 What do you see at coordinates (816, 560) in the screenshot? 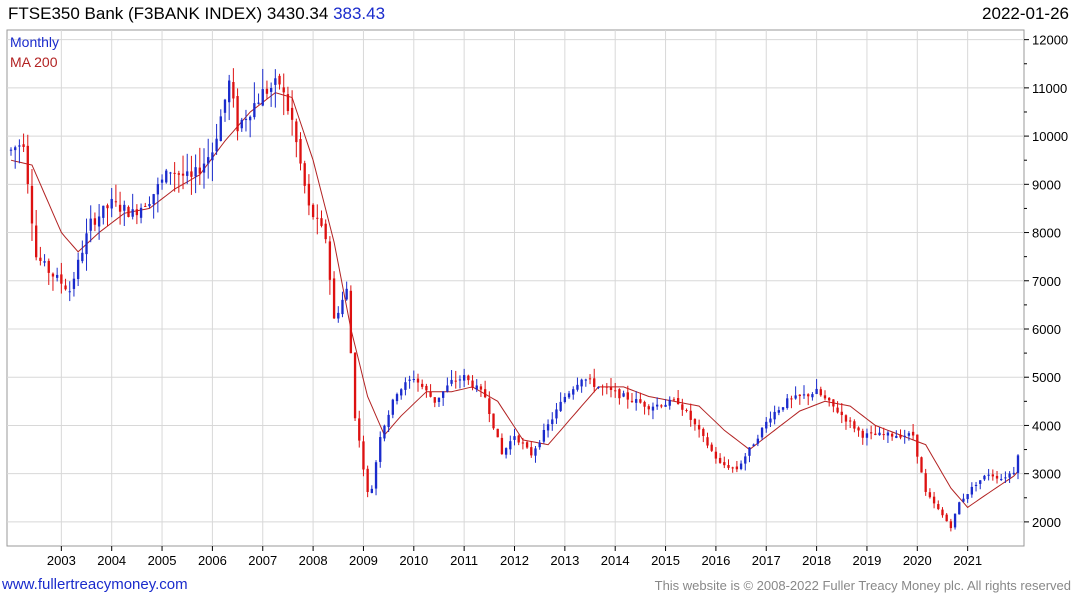
I see `x-tick-label: 2018` at bounding box center [816, 560].